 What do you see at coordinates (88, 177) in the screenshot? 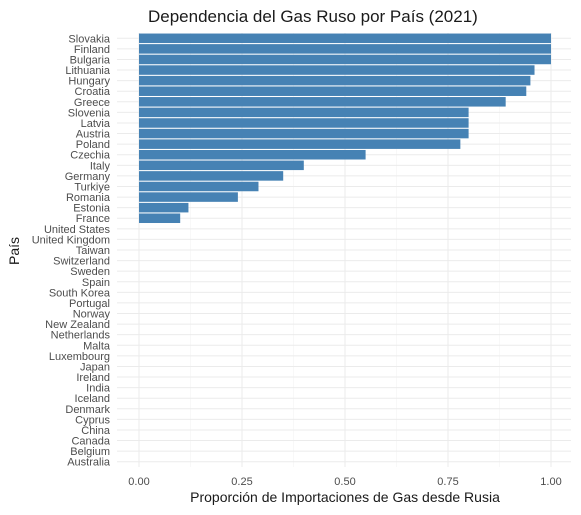
I see `y-tick-label: Germany` at bounding box center [88, 177].